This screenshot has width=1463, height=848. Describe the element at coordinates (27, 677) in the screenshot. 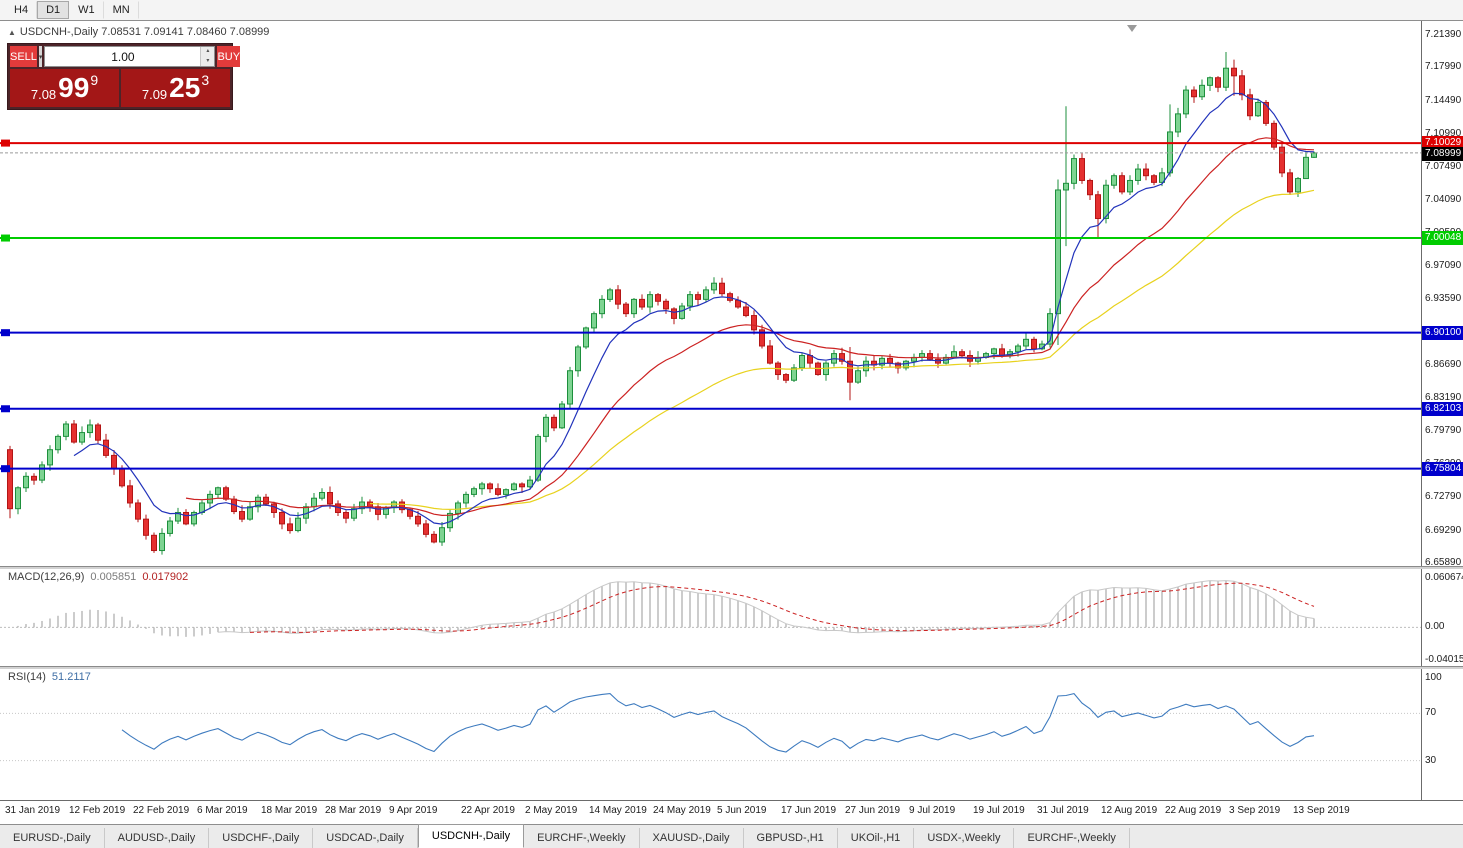

I see `rsi-name: RSI(14)` at that location.